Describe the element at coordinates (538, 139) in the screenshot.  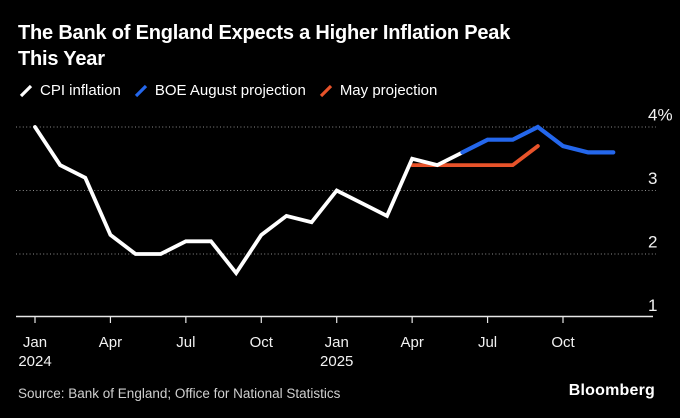
I see `boe-august-projection-line` at that location.